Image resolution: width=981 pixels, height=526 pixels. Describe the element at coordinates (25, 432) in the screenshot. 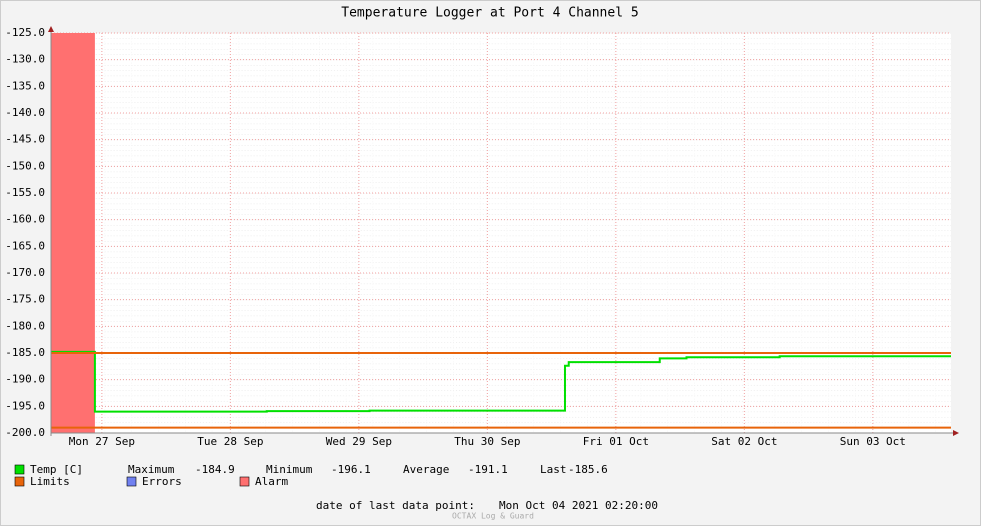

I see `y-tick-label: -200.0` at that location.